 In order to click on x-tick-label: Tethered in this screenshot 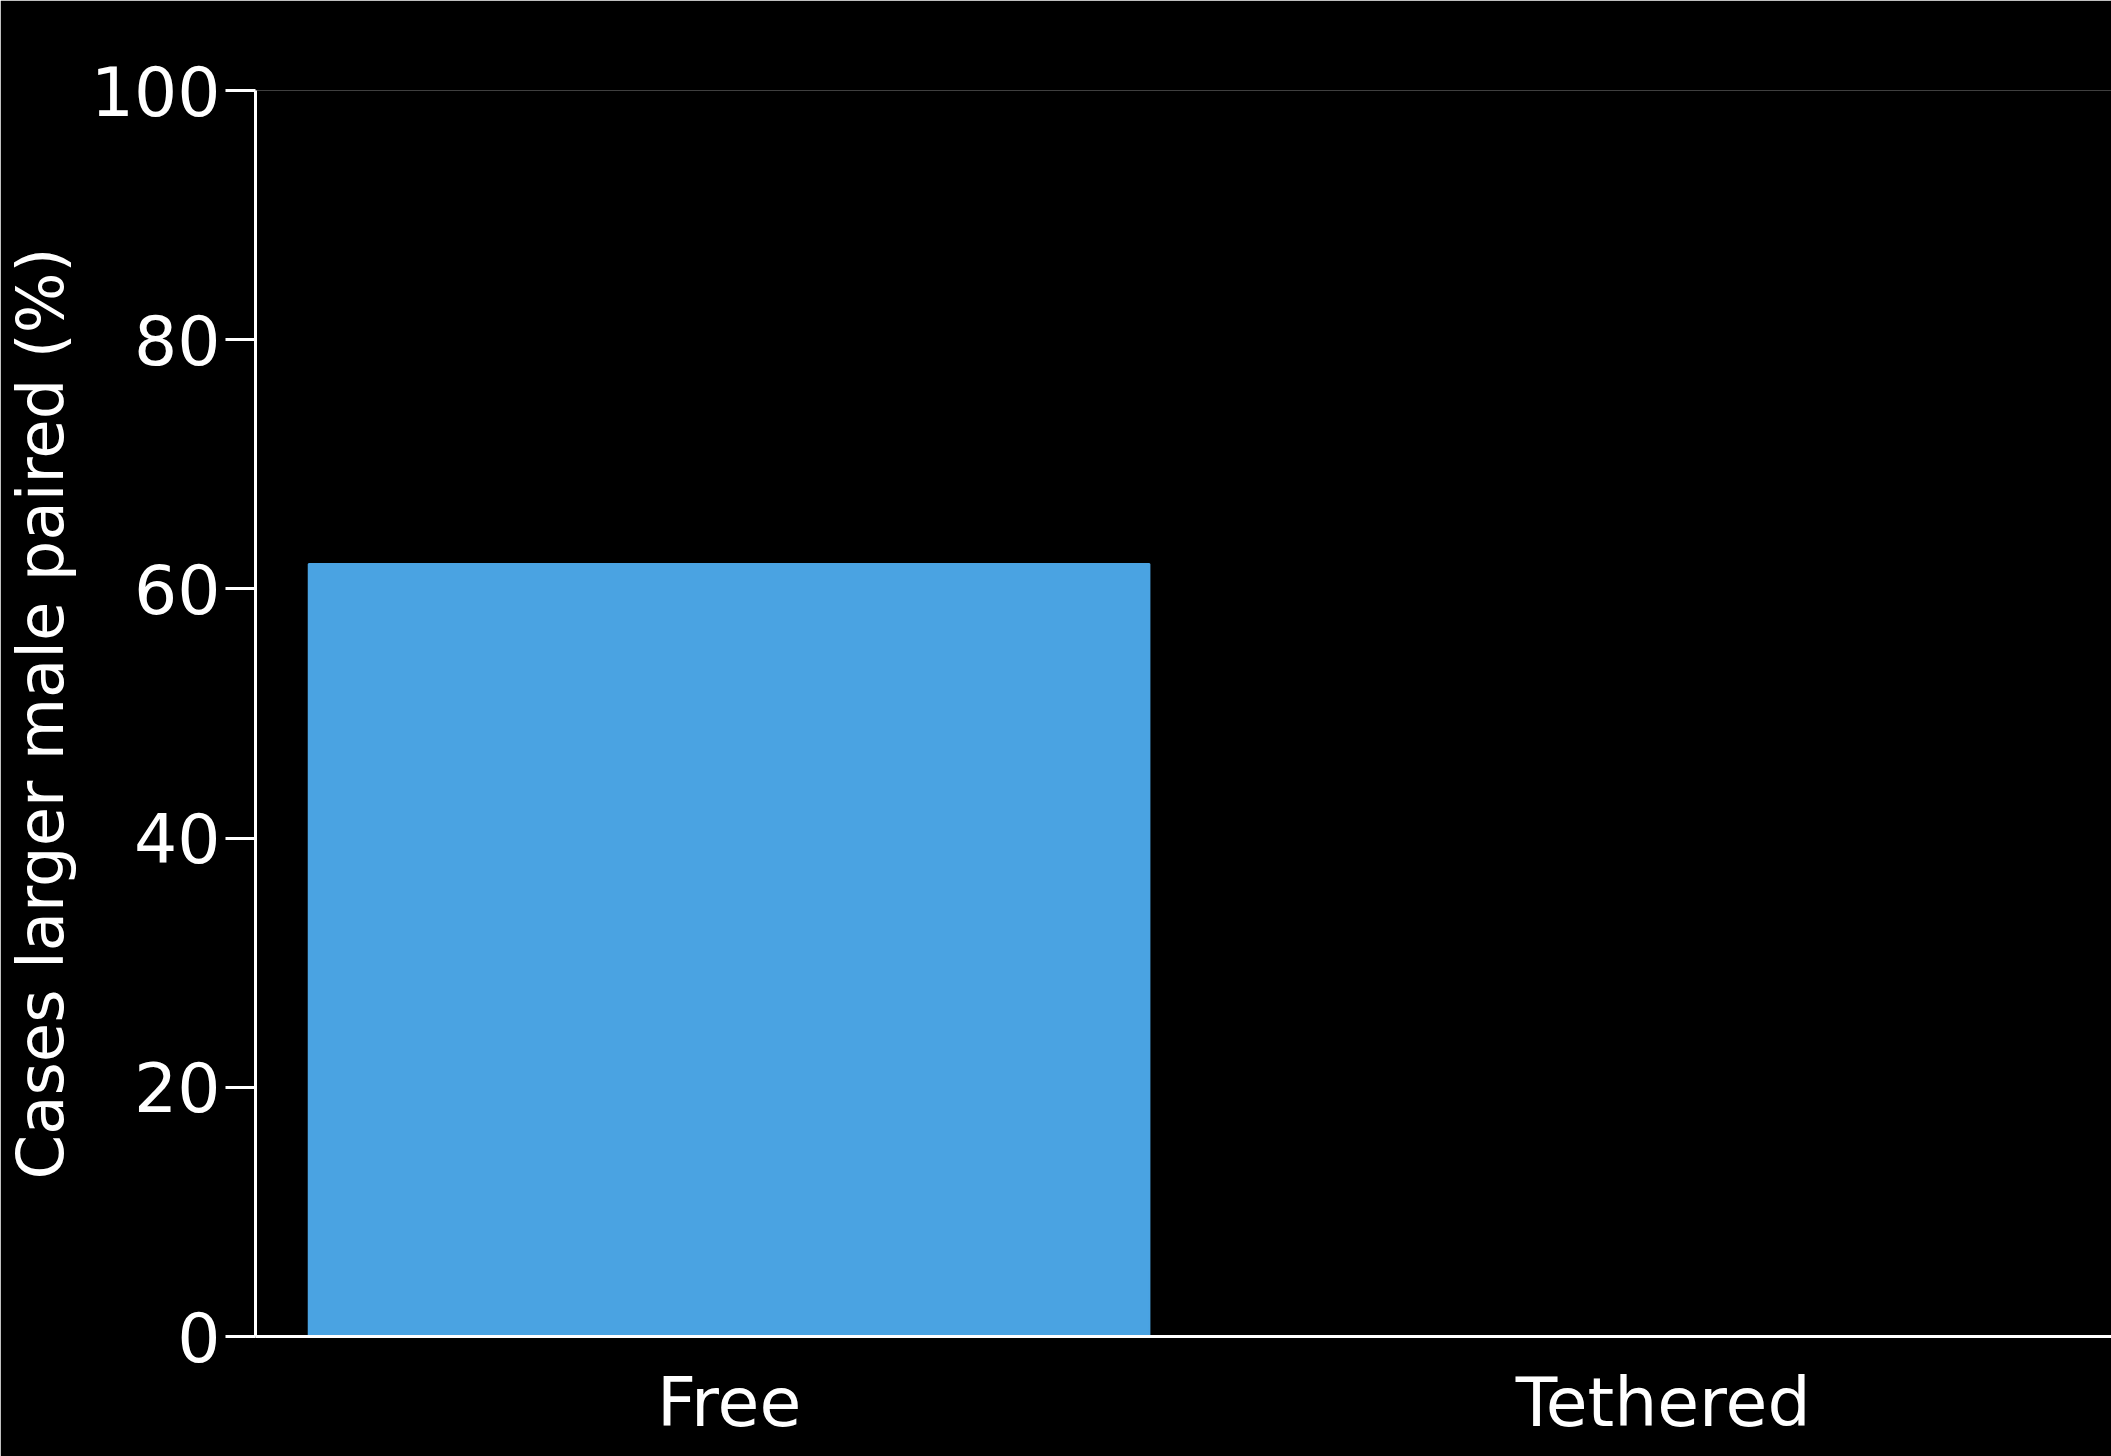, I will do `click(1662, 1402)`.